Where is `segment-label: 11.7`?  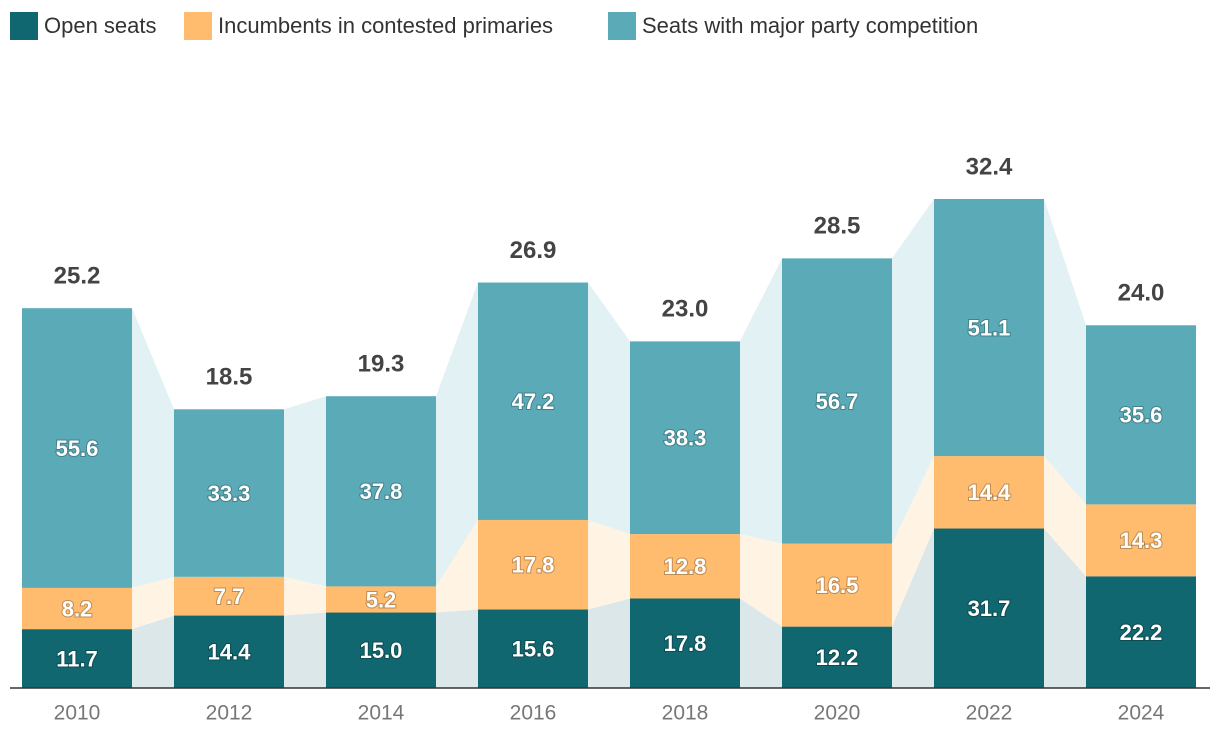 segment-label: 11.7 is located at coordinates (77, 658).